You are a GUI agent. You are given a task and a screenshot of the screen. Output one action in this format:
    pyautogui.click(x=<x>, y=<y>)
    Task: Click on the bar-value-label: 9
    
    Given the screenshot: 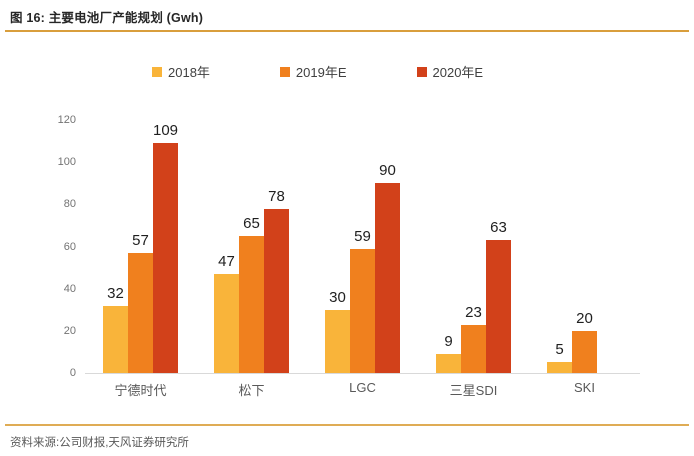 What is the action you would take?
    pyautogui.click(x=448, y=342)
    